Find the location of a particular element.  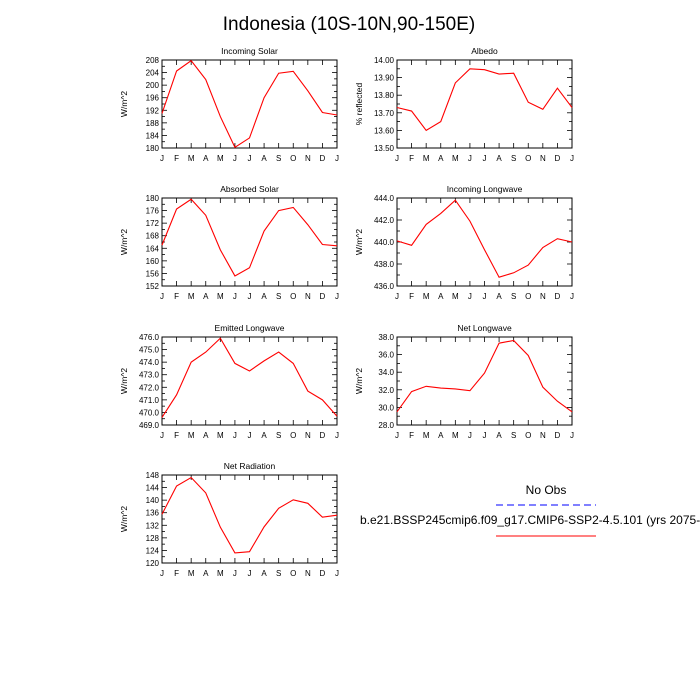

net-longwave-ytick-label: 30.0 is located at coordinates (386, 407).